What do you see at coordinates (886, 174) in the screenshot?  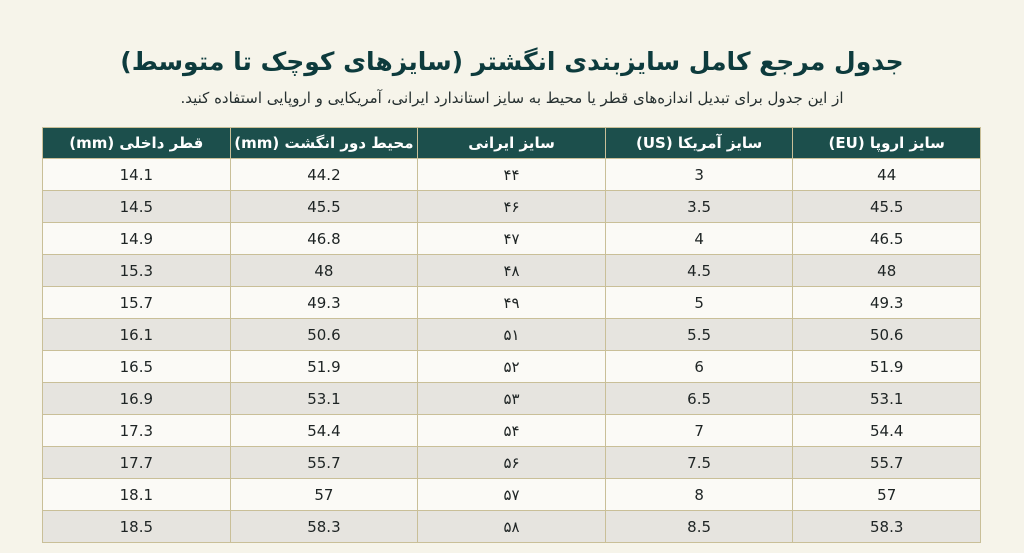 I see `cell-eu: 44` at bounding box center [886, 174].